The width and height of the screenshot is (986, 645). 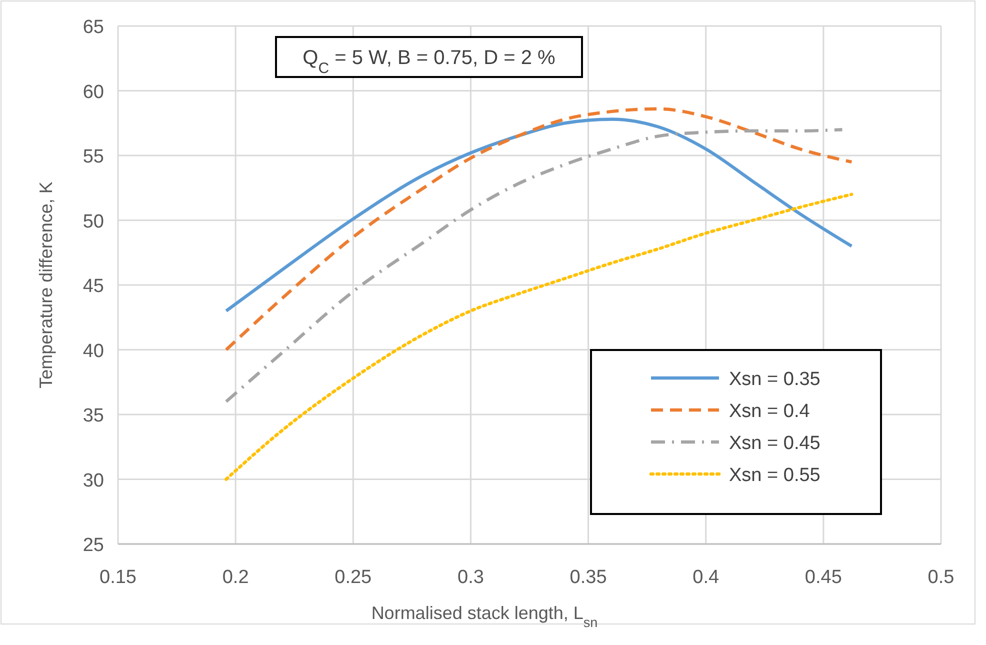 I want to click on y-axis-title: Temperature difference, K, so click(x=46, y=285).